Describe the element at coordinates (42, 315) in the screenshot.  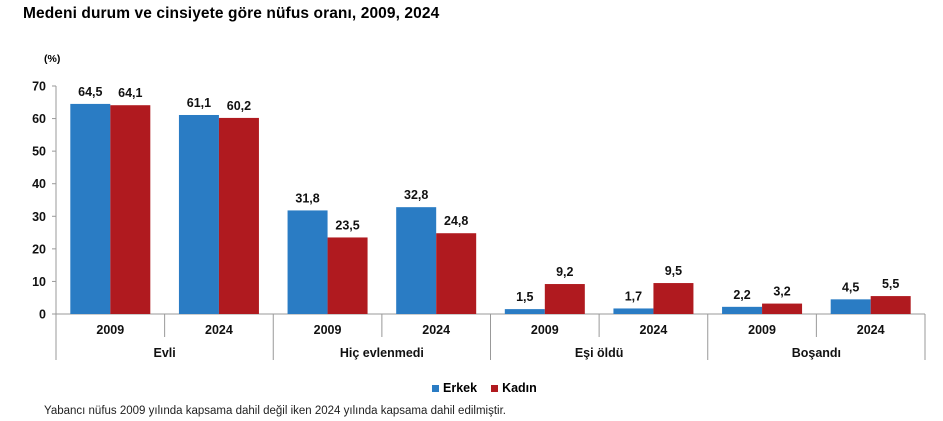
I see `y-tick-label: 0` at that location.